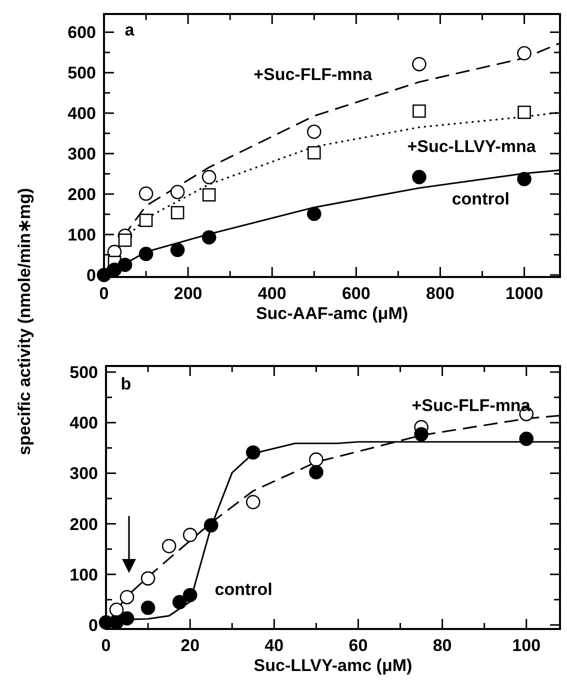  Describe the element at coordinates (126, 384) in the screenshot. I see `annotation: b` at that location.